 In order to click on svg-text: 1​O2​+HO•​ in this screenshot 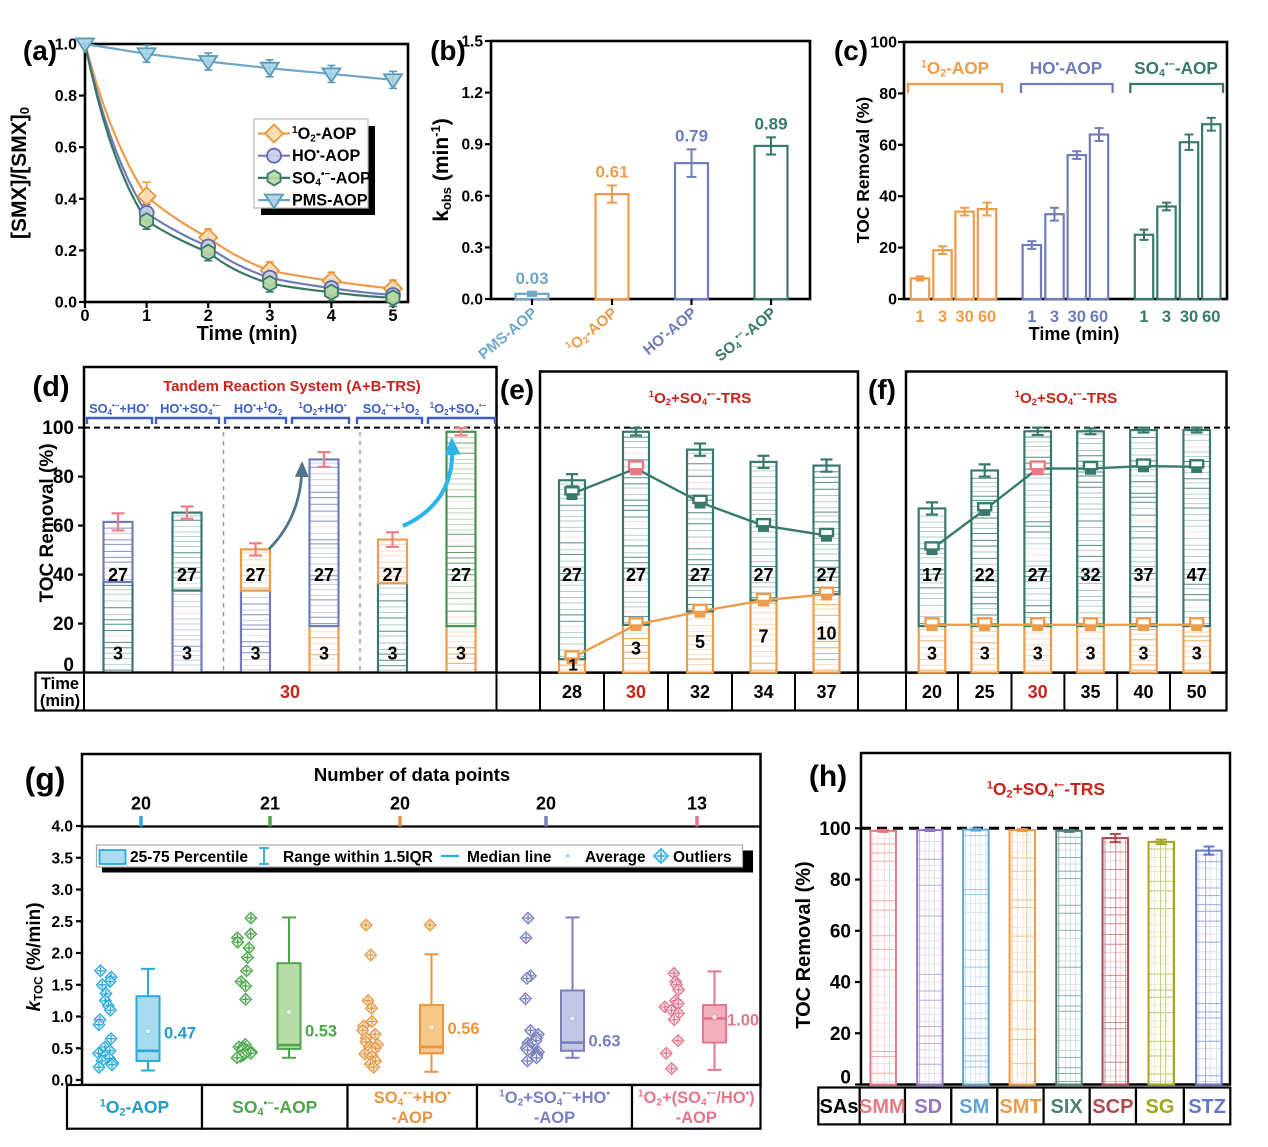, I will do `click(322, 409)`.